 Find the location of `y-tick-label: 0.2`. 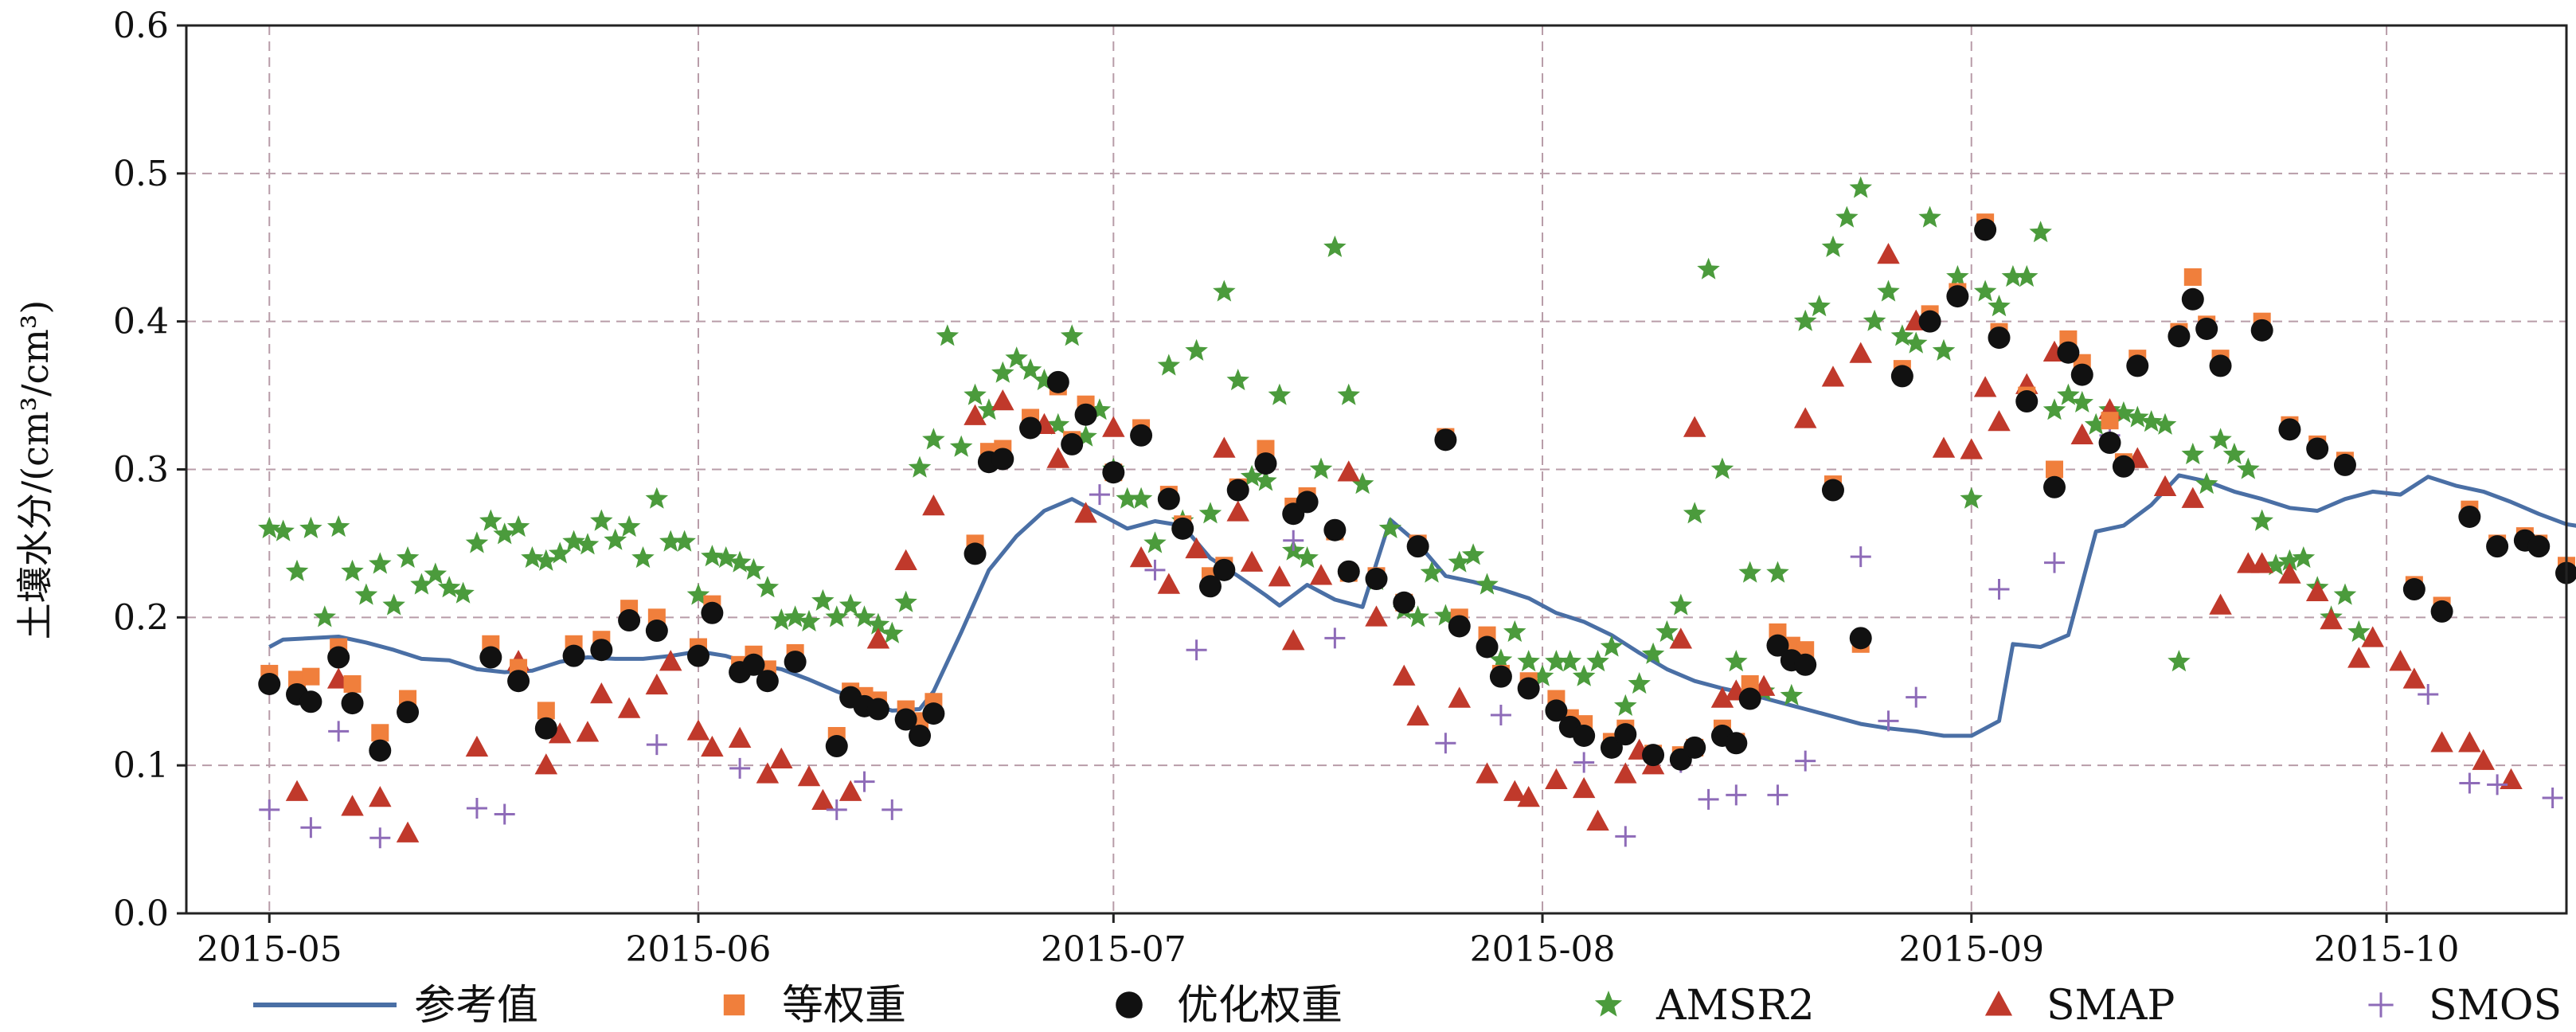

y-tick-label: 0.2 is located at coordinates (141, 617).